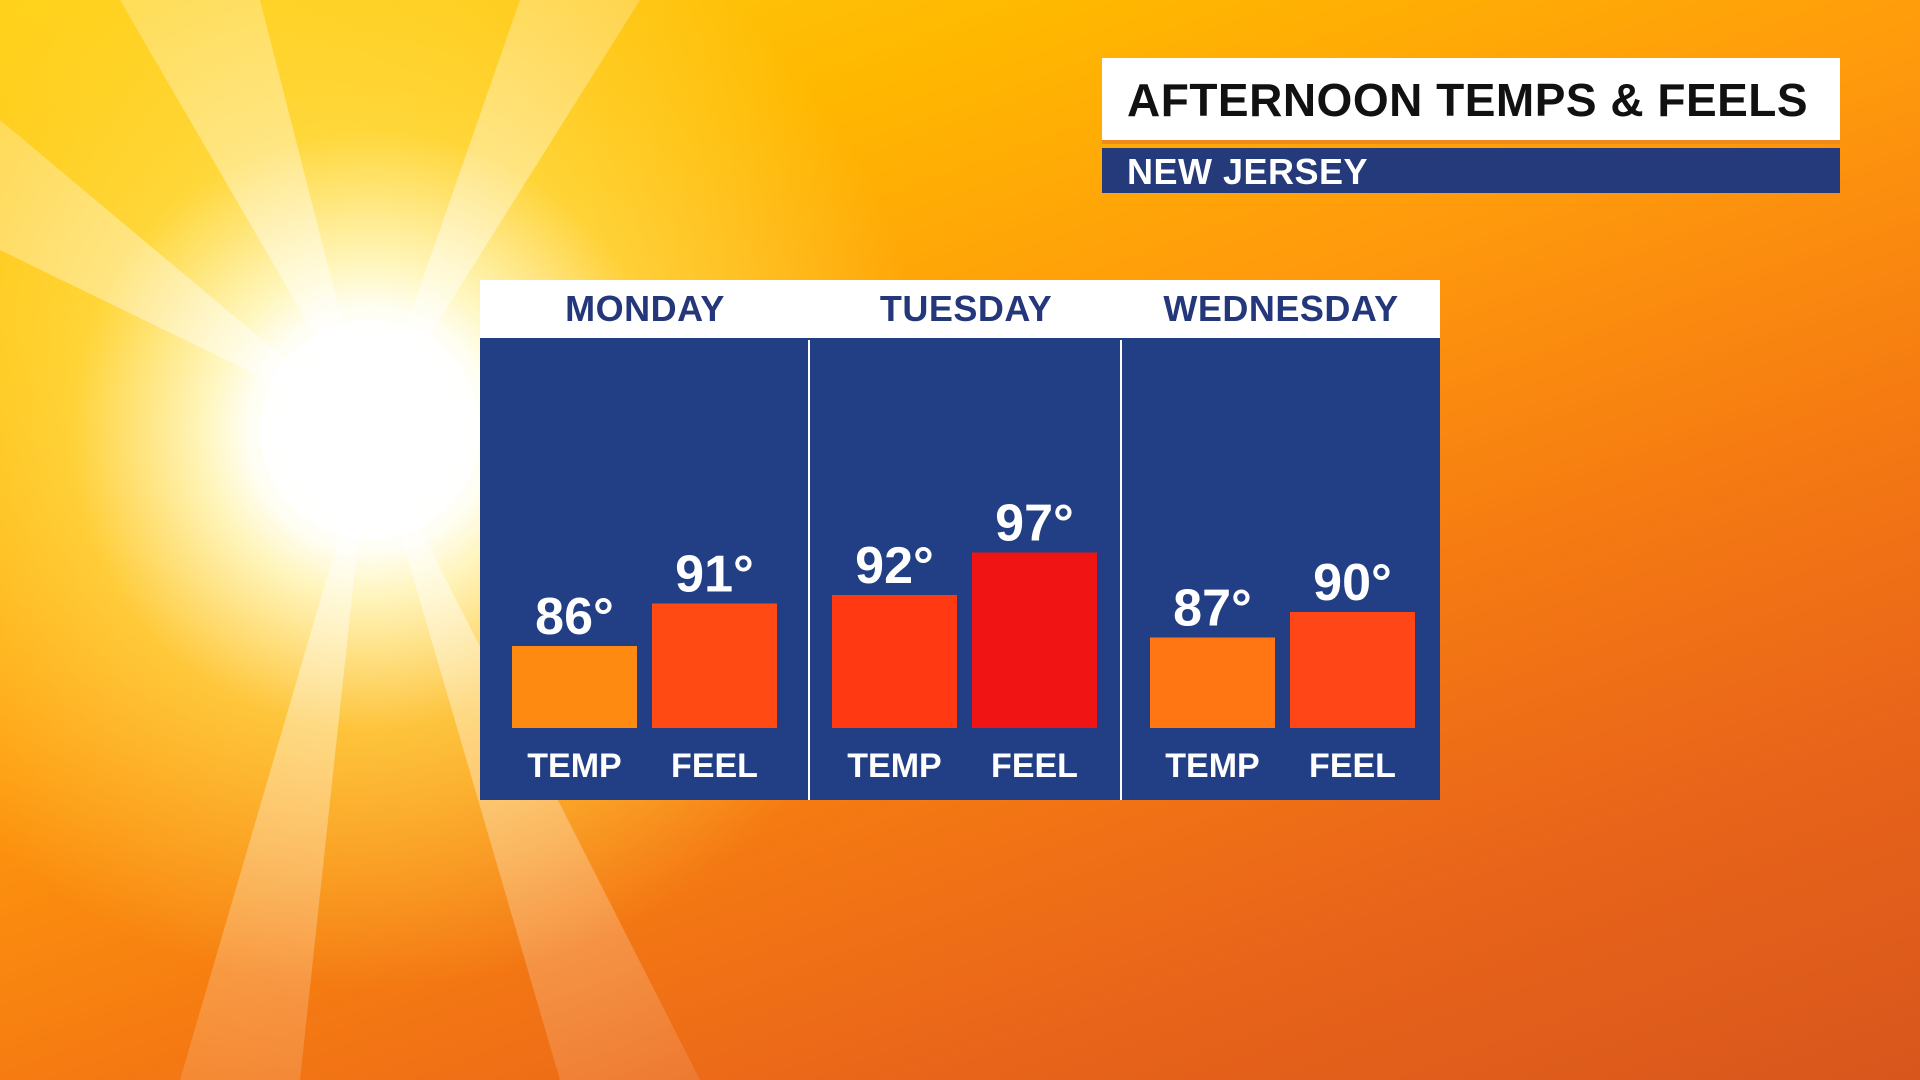  Describe the element at coordinates (1034, 640) in the screenshot. I see `bar-tuesday-feel` at that location.